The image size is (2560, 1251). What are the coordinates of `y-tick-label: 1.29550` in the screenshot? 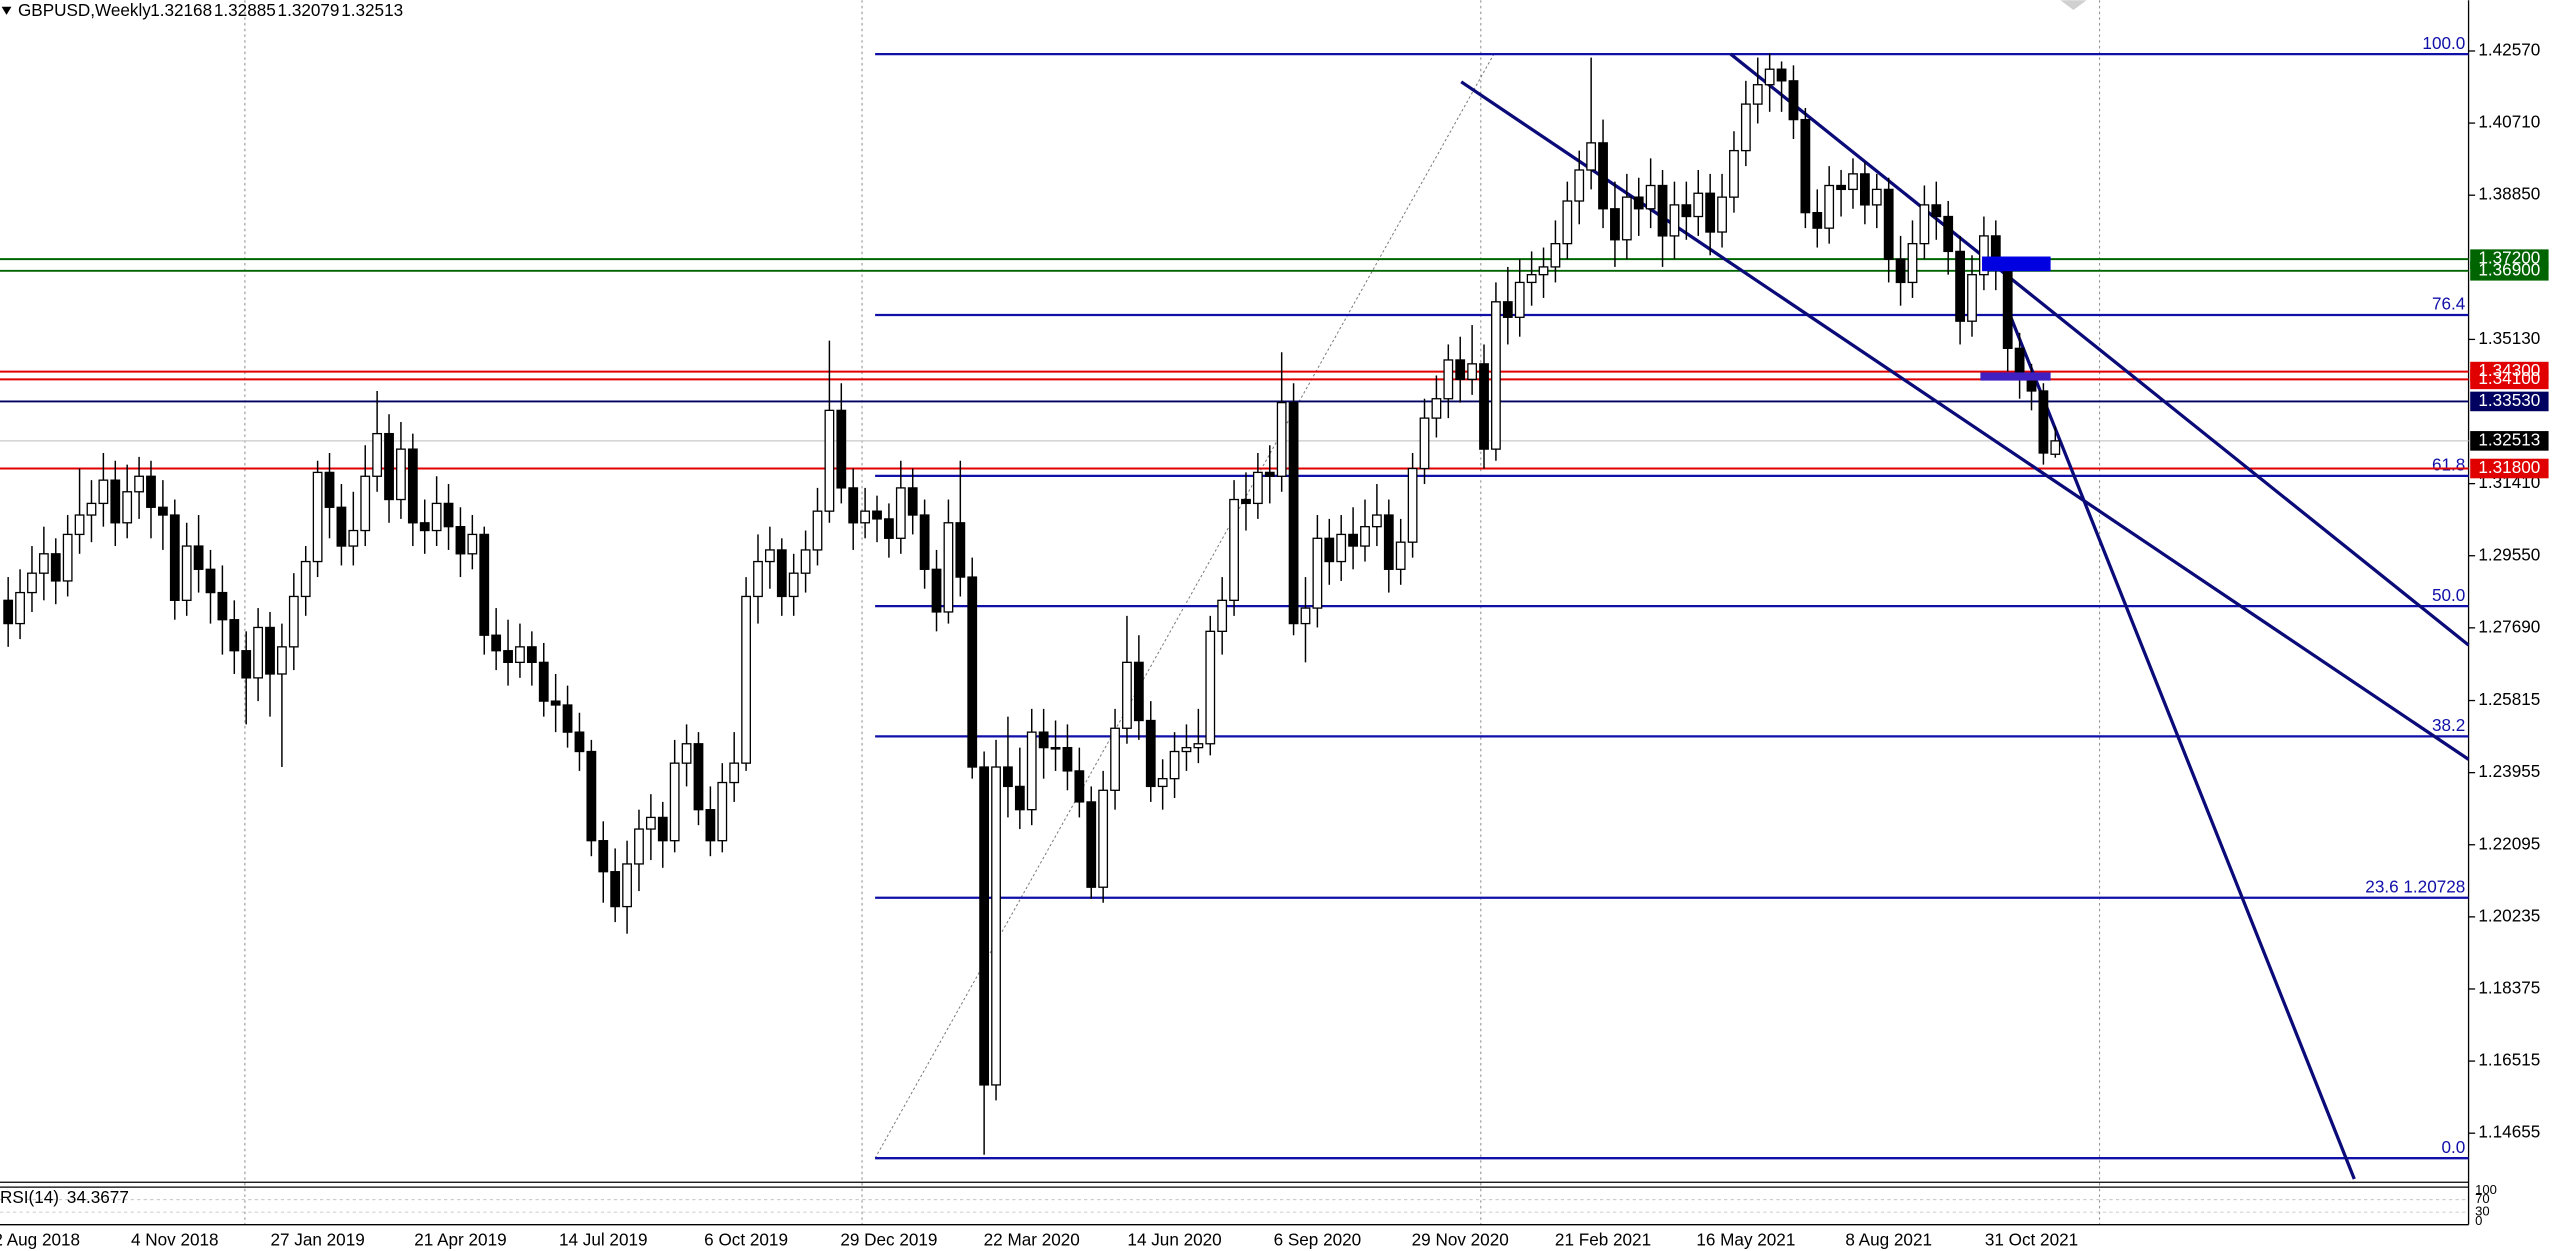 It's located at (2509, 554).